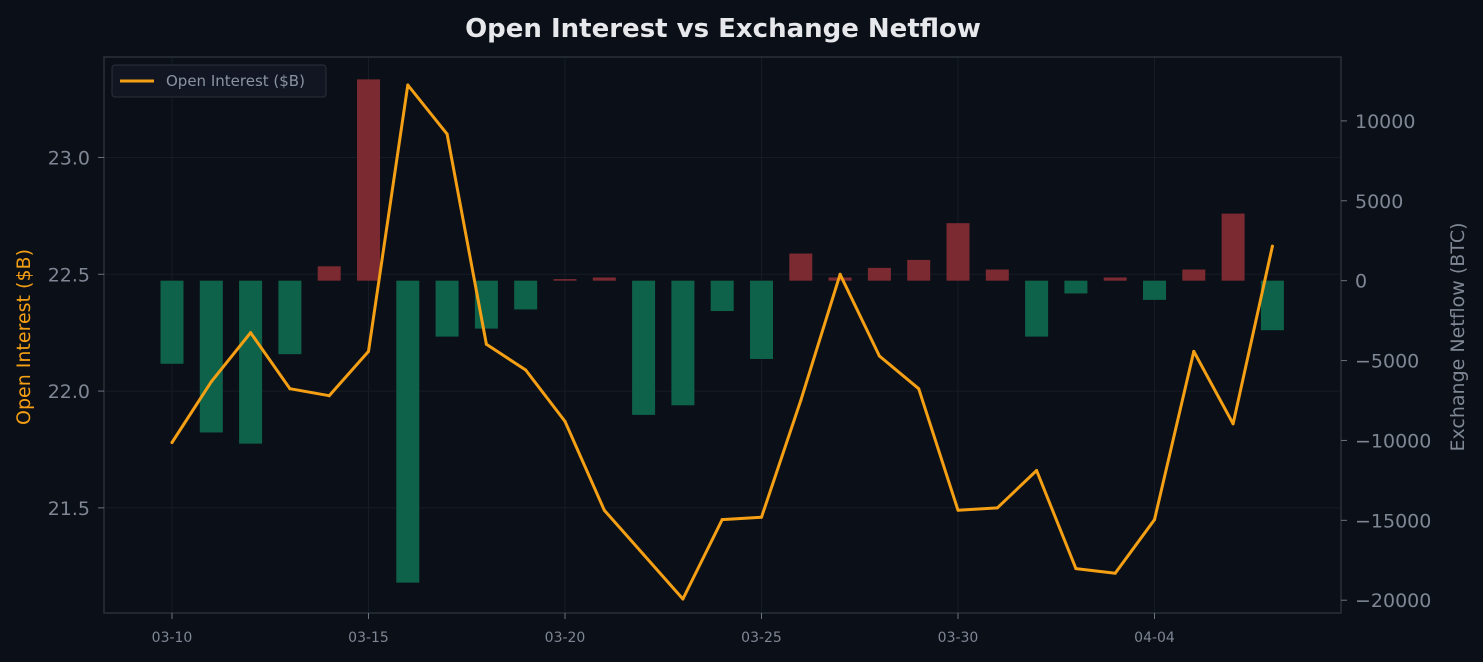 The width and height of the screenshot is (1483, 662). Describe the element at coordinates (663, 629) in the screenshot. I see `x-axis: 03-10 03-15 03-20 03-25 03-30 04-04` at that location.